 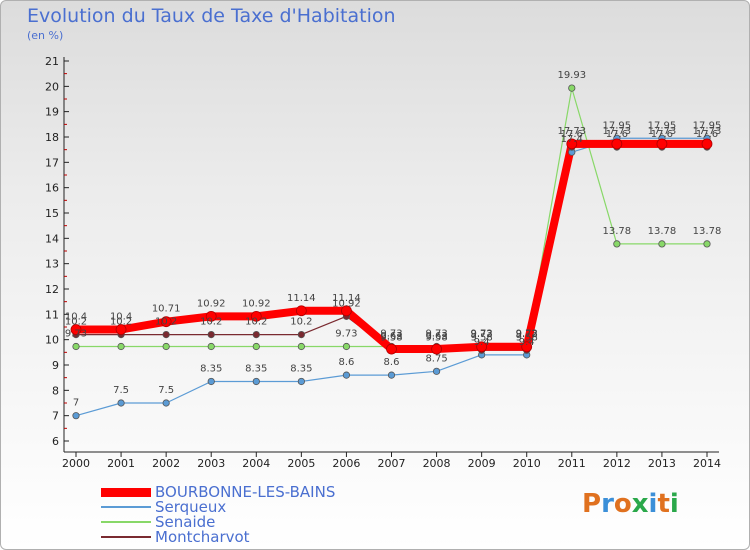 I want to click on proxiti-logo: Proxiti, so click(x=630, y=504).